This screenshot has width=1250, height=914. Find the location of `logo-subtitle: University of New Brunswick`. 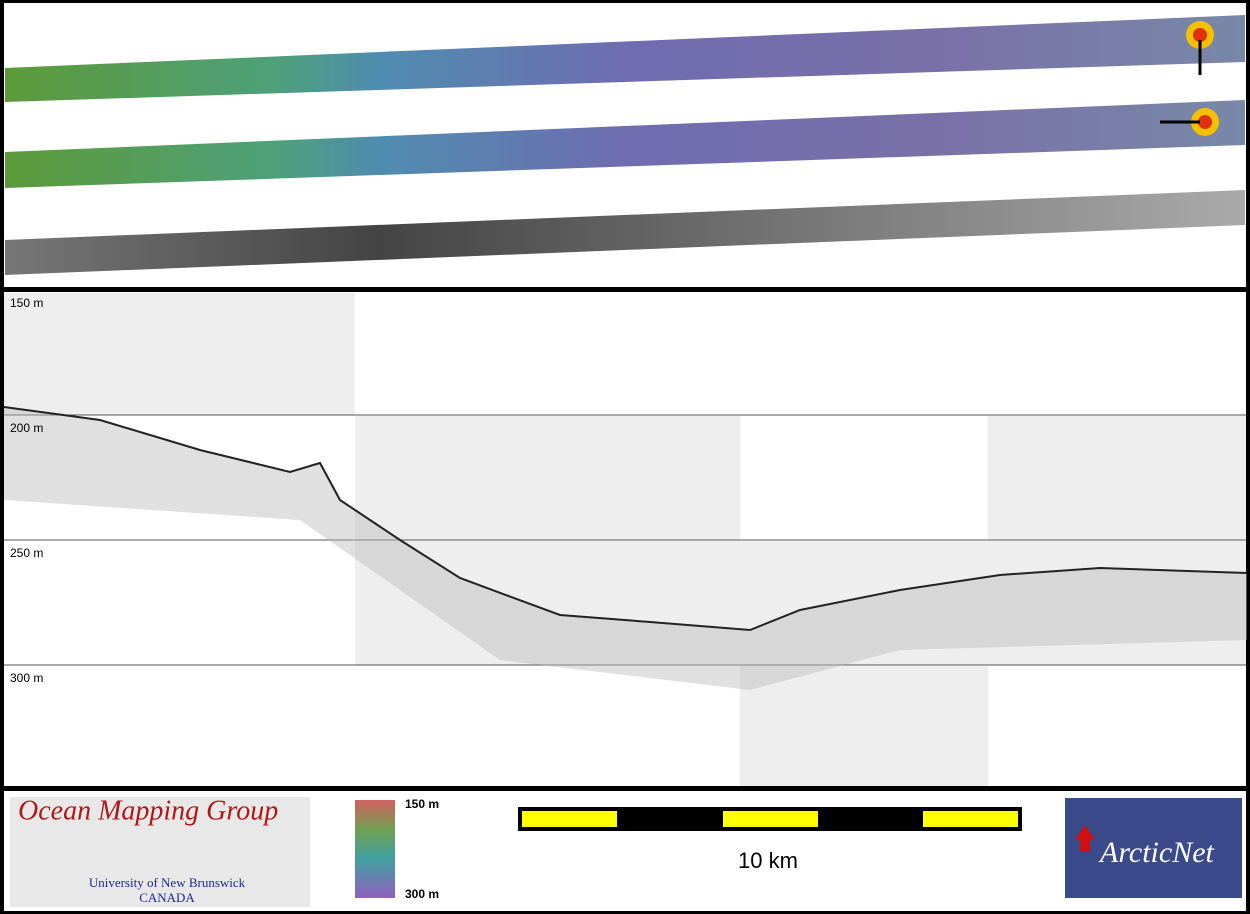

logo-subtitle: University of New Brunswick is located at coordinates (167, 882).